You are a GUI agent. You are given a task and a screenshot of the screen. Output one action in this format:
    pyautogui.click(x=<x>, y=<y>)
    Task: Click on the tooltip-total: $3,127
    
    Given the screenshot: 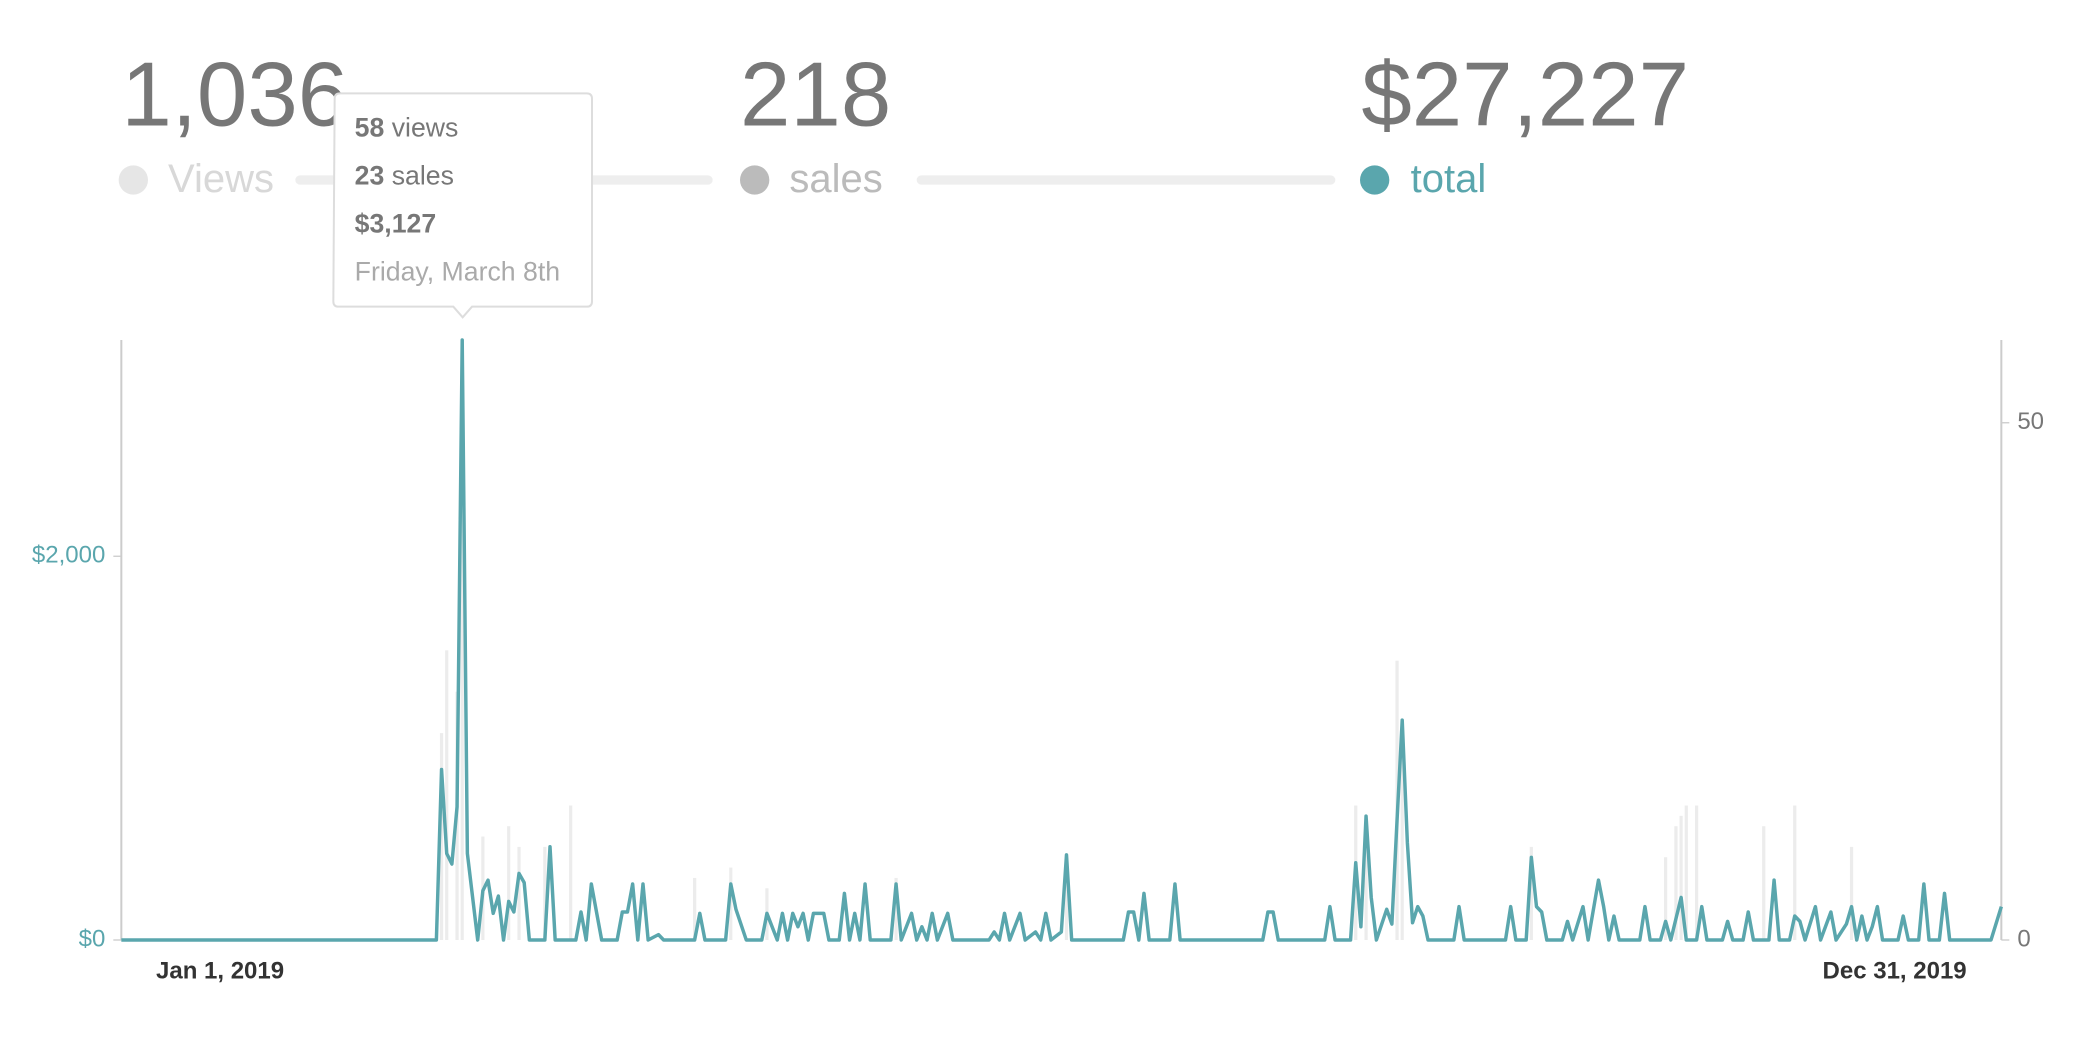 What is the action you would take?
    pyautogui.click(x=396, y=223)
    